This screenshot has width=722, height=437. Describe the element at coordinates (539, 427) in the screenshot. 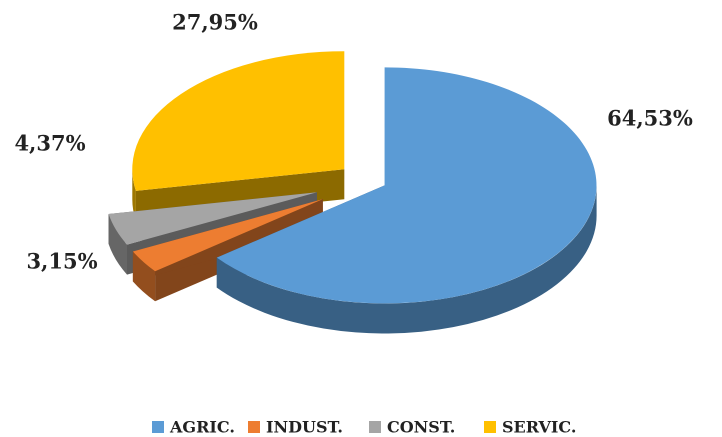

I see `legend-label: SERVIC.` at that location.